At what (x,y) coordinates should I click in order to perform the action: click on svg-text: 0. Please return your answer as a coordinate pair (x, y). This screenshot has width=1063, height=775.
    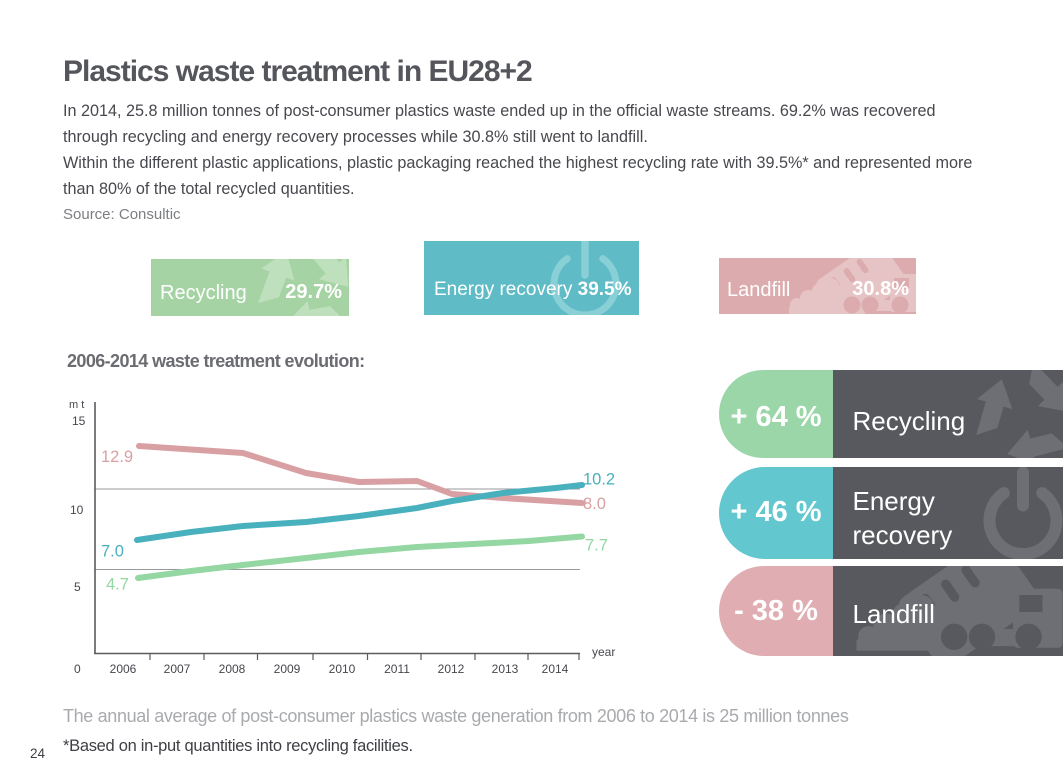
    Looking at the image, I should click on (77, 669).